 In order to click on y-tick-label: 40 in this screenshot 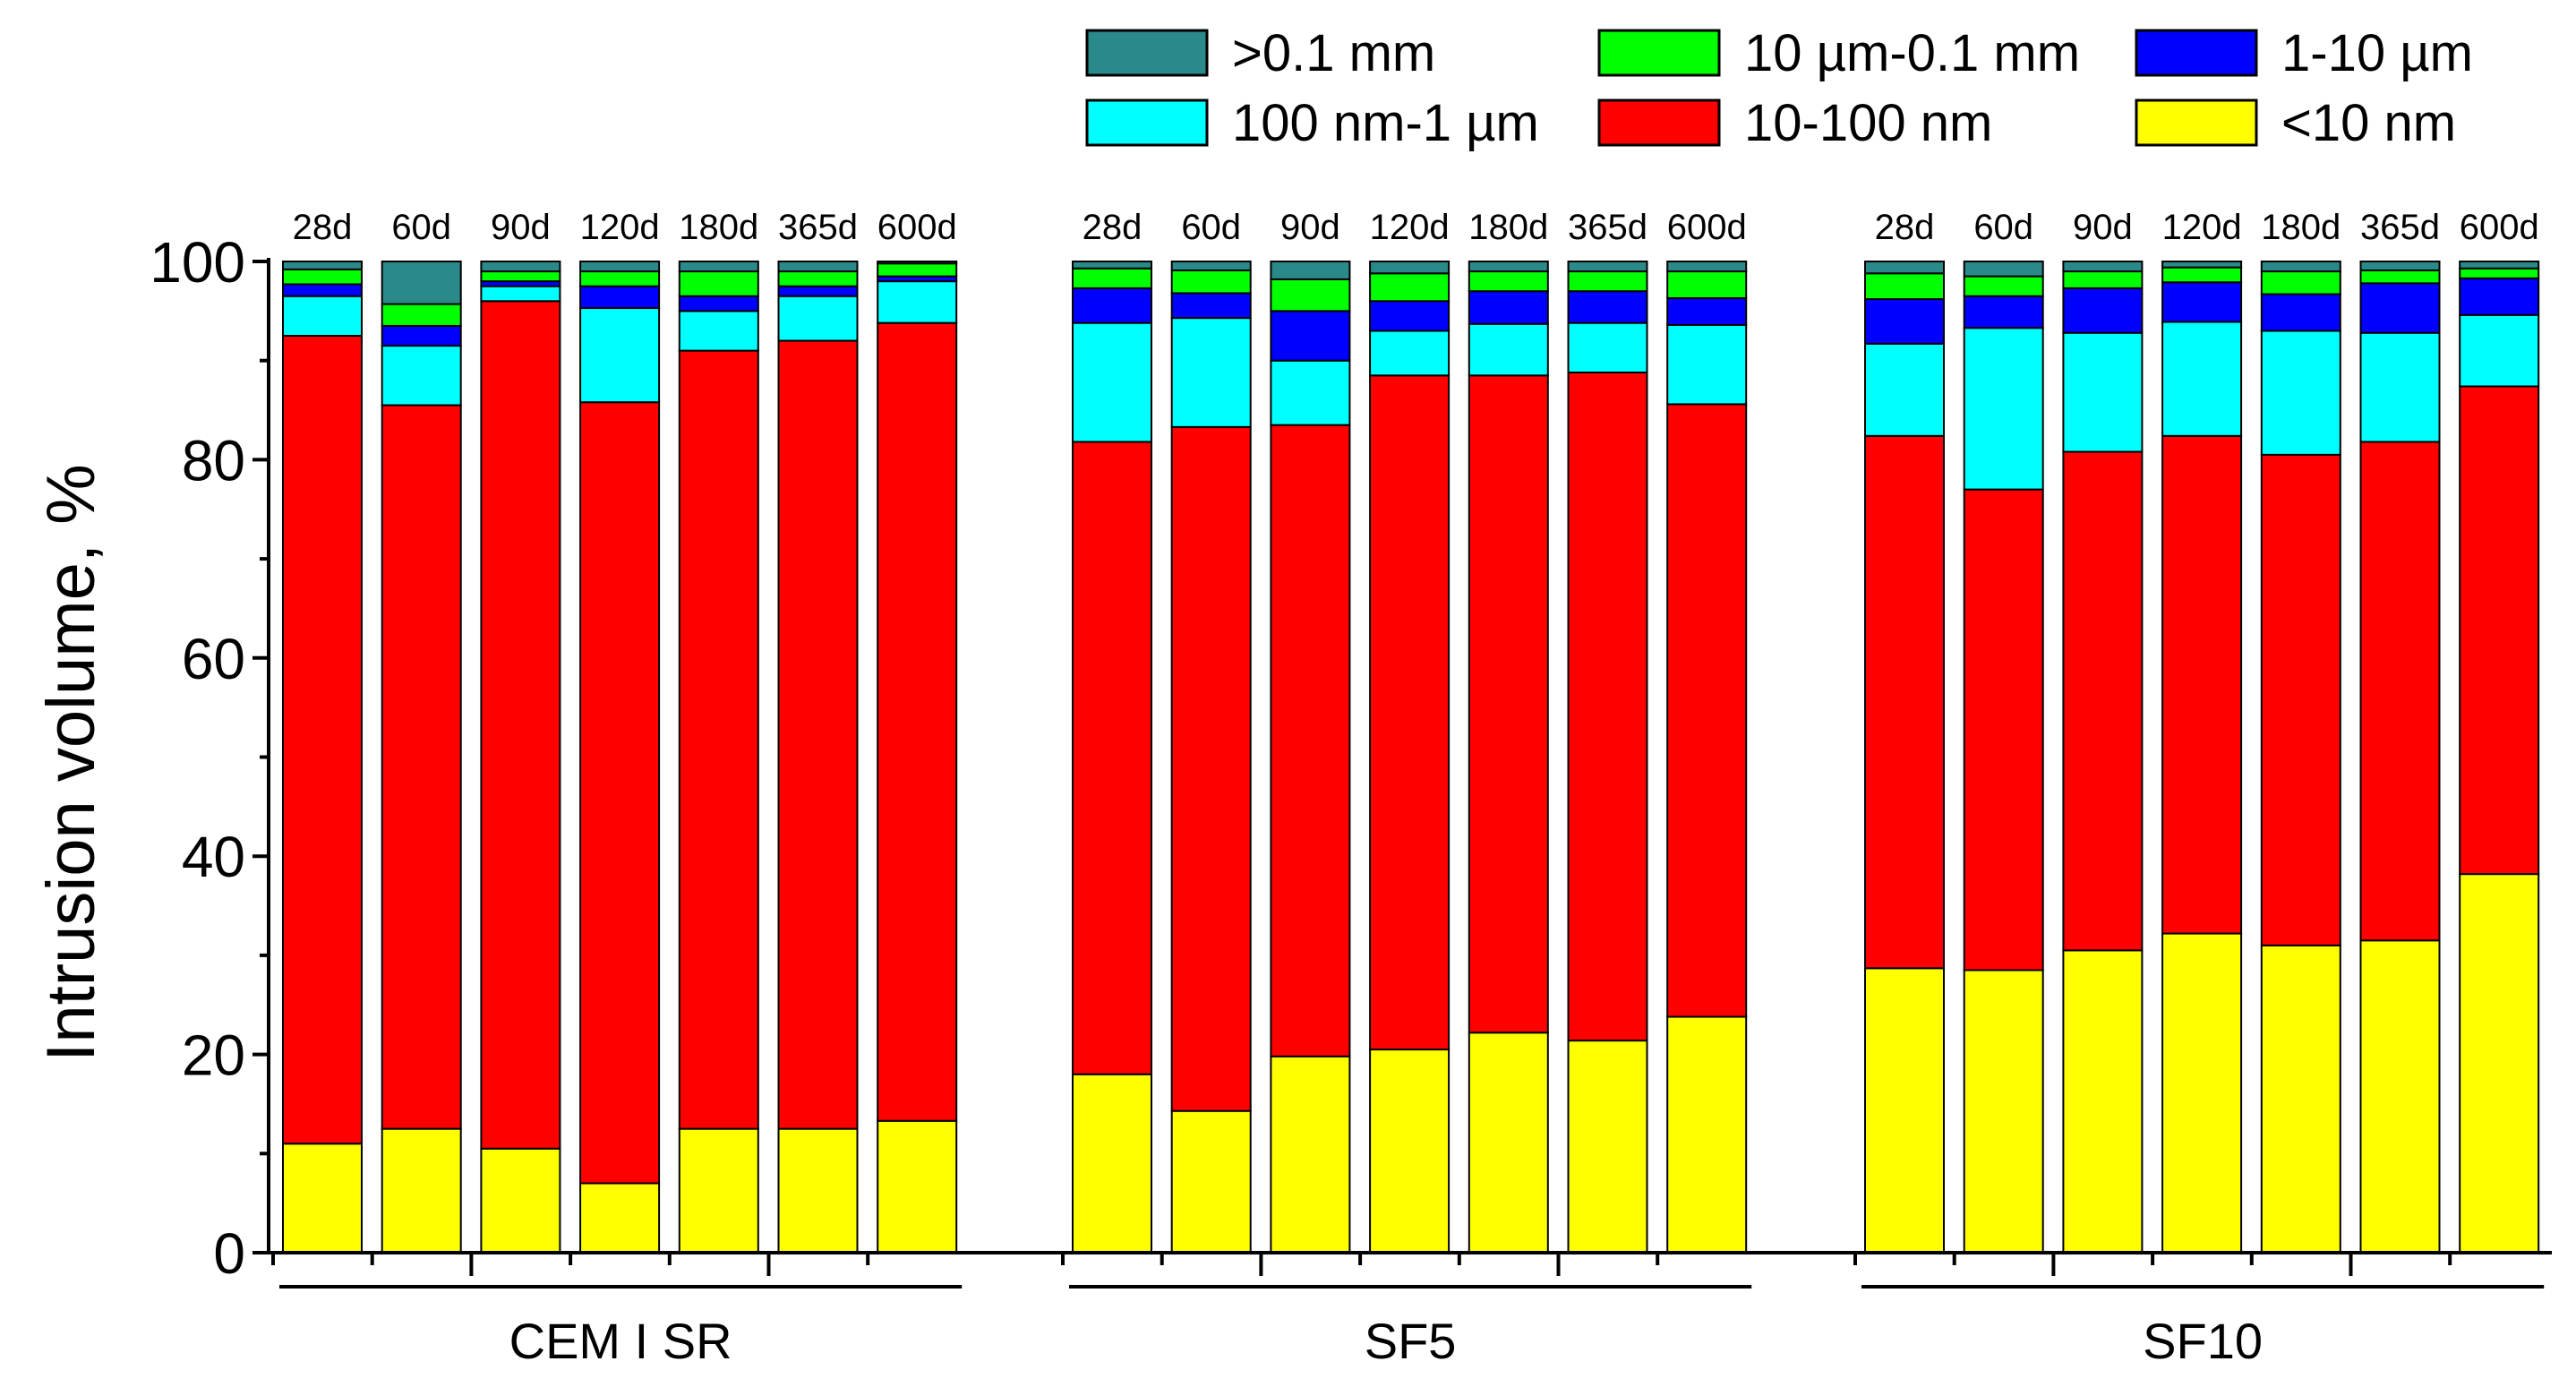, I will do `click(213, 857)`.